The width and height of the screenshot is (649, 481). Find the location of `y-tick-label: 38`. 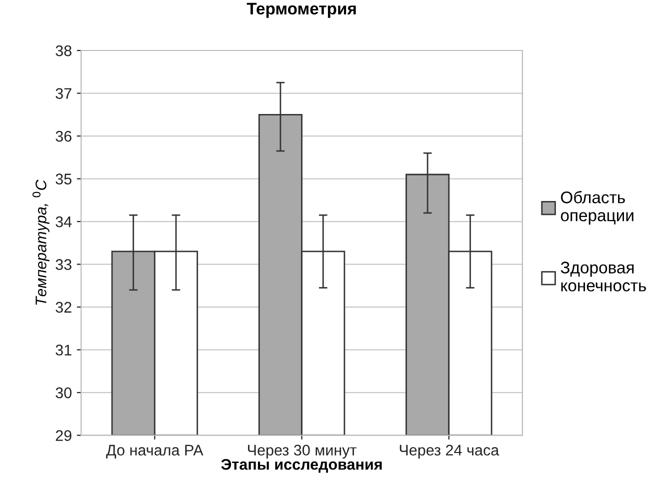

y-tick-label: 38 is located at coordinates (64, 50).